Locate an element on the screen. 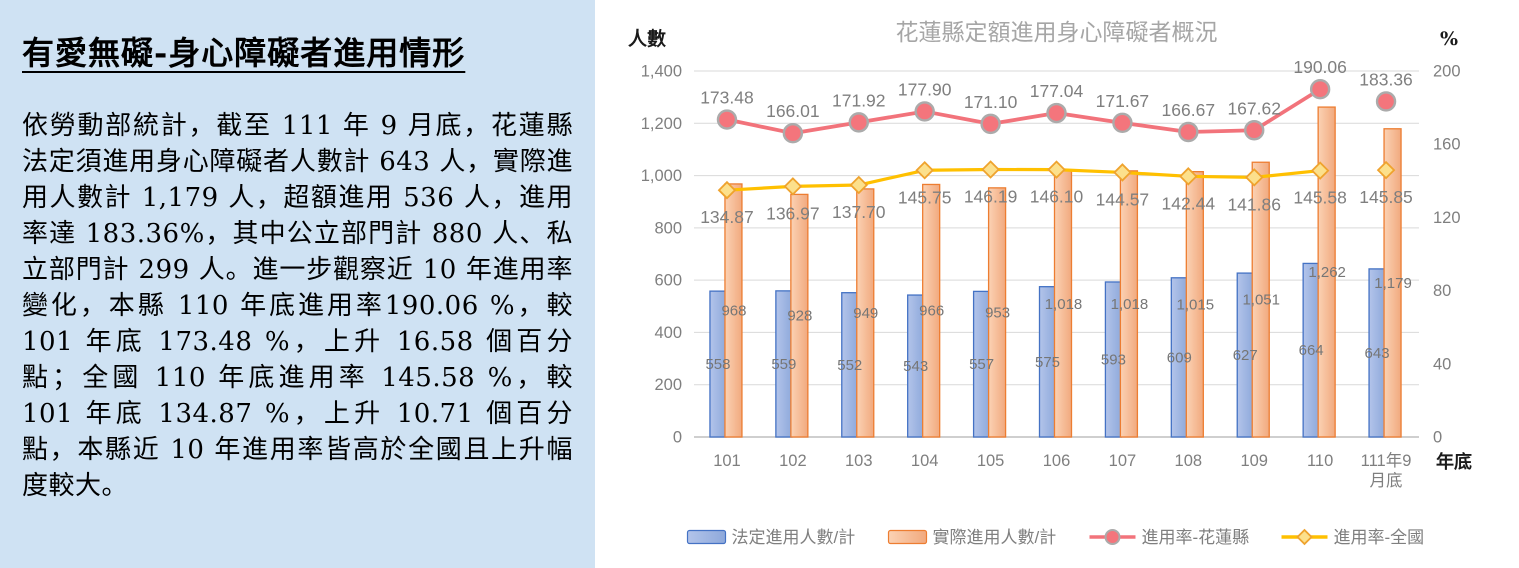  left-axis-tick-label: 800 is located at coordinates (668, 228).